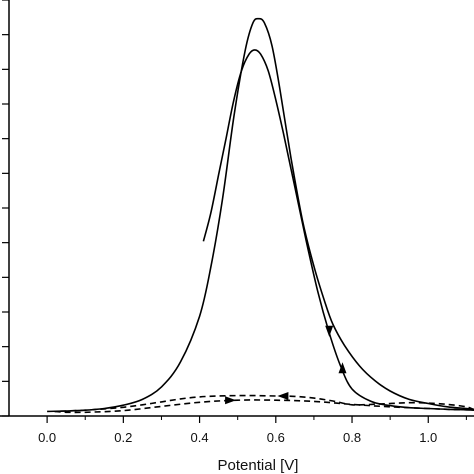 The height and width of the screenshot is (474, 474). I want to click on x-tick-label-5: 1.0, so click(428, 437).